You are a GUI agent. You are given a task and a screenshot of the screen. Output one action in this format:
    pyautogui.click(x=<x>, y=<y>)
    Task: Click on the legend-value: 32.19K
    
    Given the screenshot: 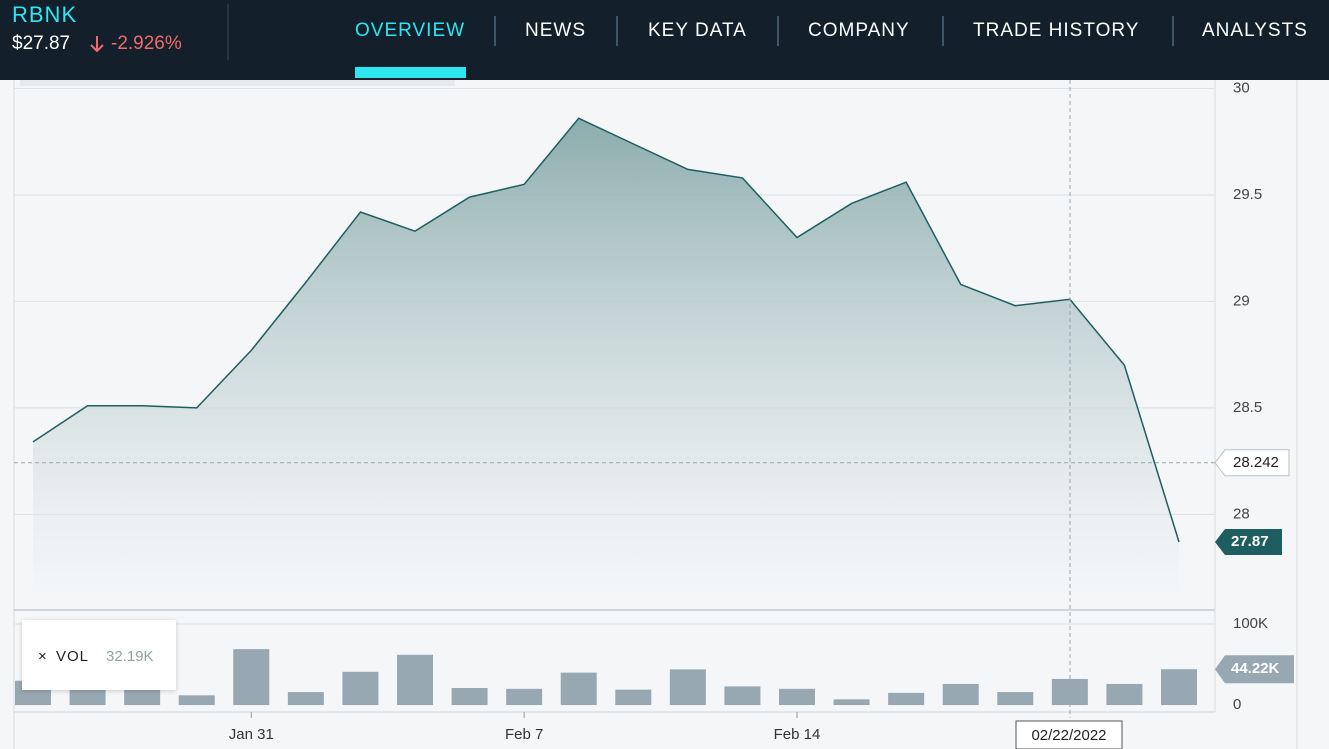 What is the action you would take?
    pyautogui.click(x=130, y=656)
    